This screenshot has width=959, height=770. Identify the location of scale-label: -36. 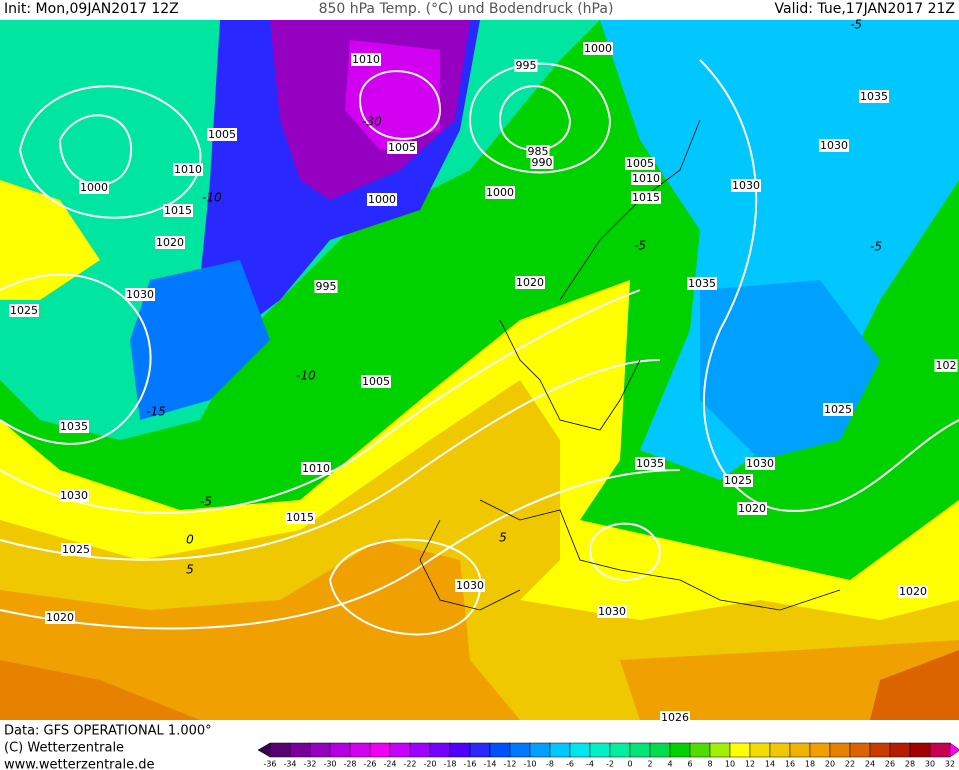
(269, 764).